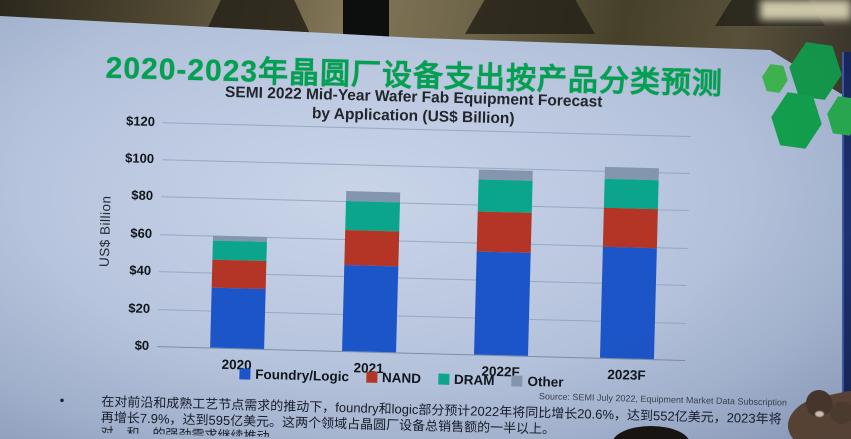 The image size is (851, 439). I want to click on audience-head-silhouette, so click(651, 432).